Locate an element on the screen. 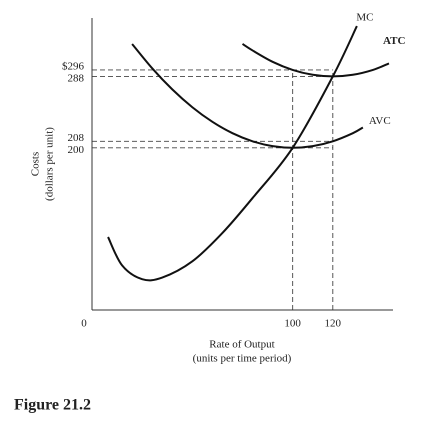 The image size is (426, 426). y-axis-label: Costs is located at coordinates (36, 164).